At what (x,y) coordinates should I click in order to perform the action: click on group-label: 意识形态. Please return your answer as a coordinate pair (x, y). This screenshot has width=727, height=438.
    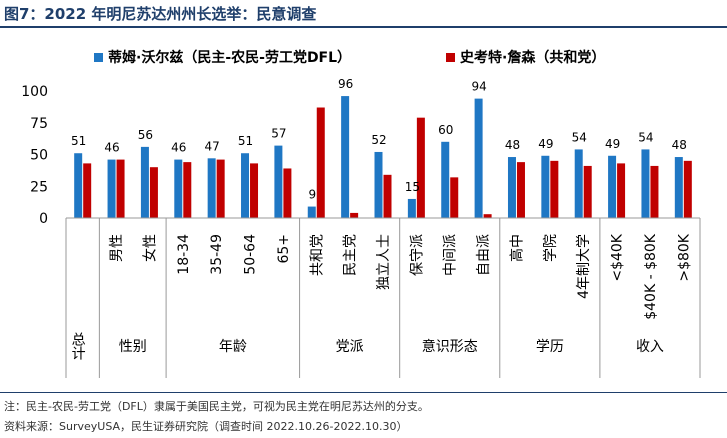
    Looking at the image, I should click on (450, 346).